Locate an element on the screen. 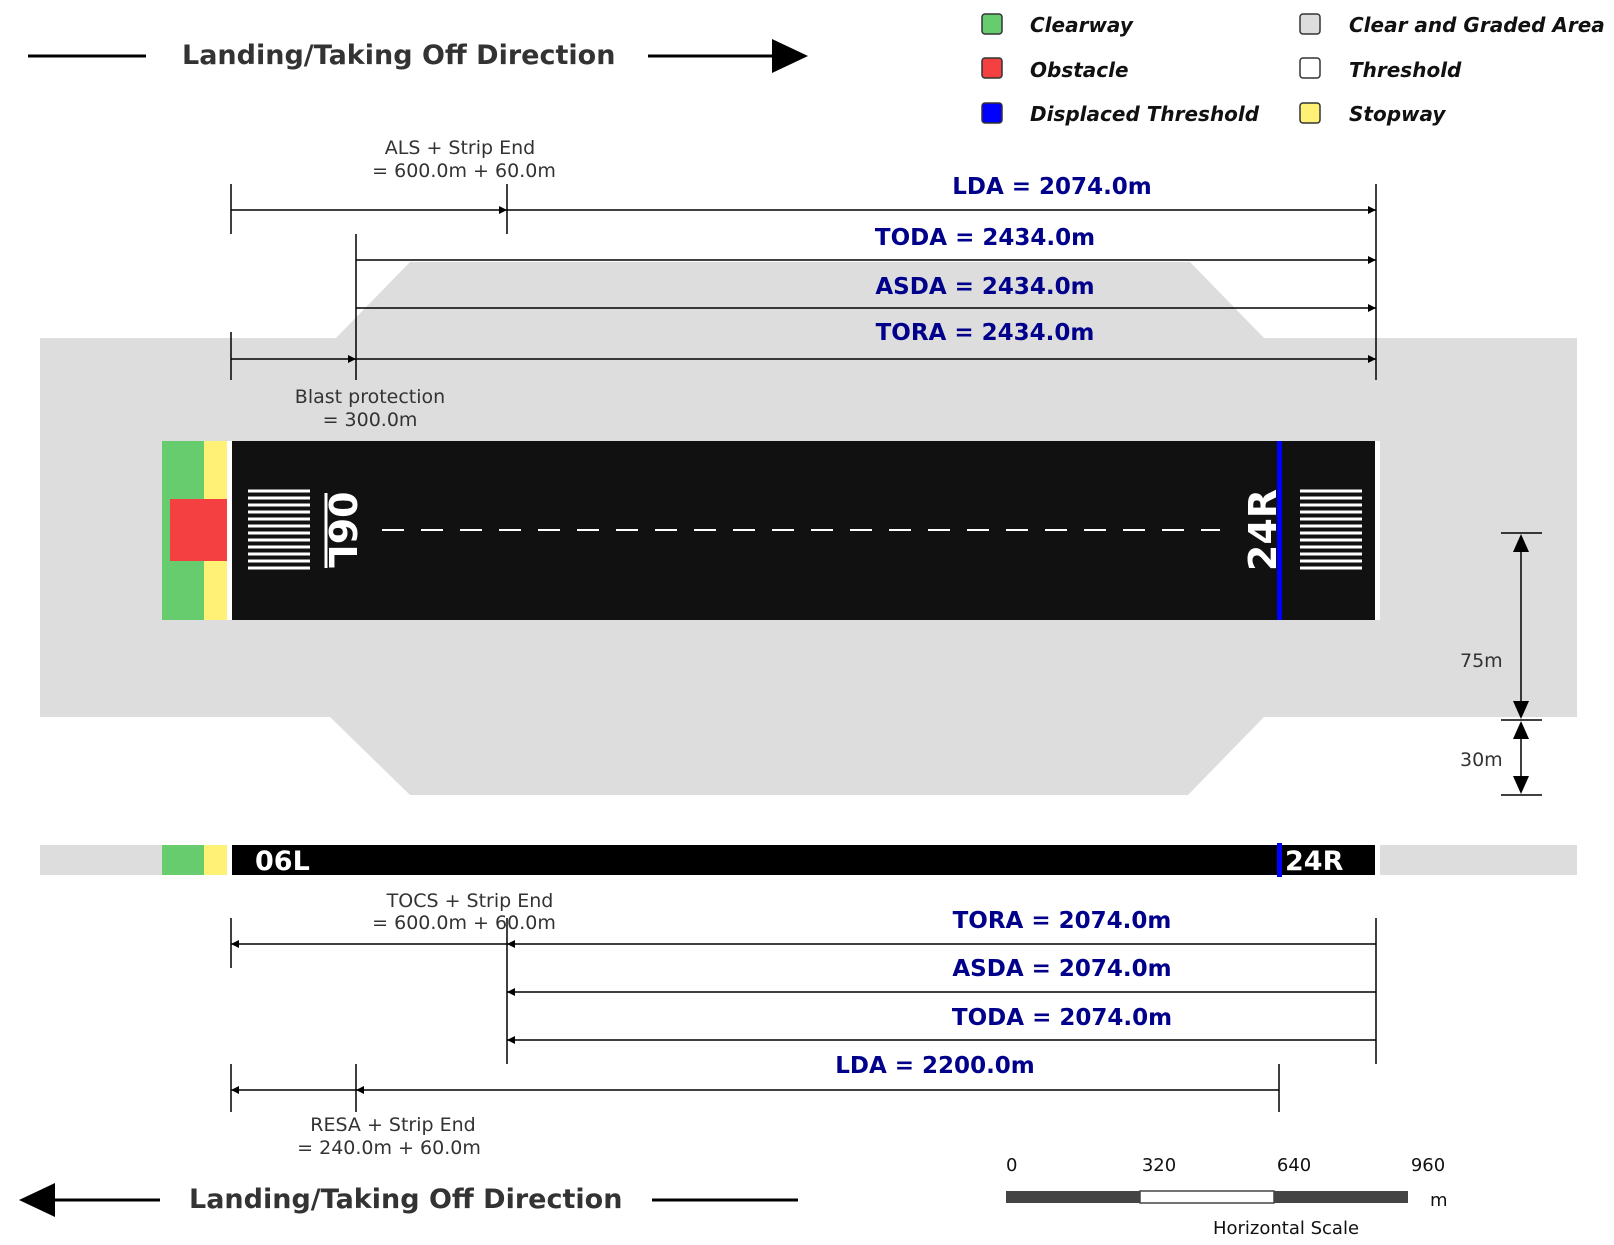 This screenshot has height=1245, width=1614. legend-label: Stopway is located at coordinates (1397, 114).